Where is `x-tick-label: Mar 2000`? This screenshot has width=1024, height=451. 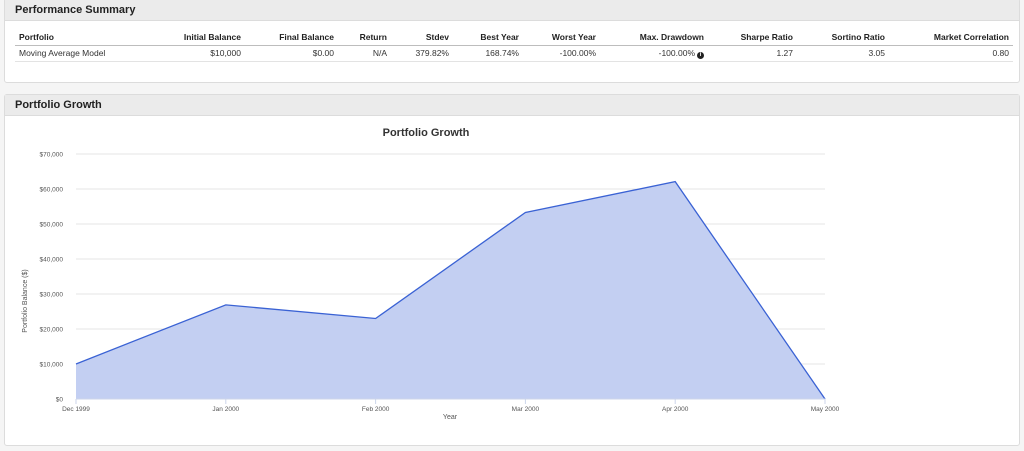
x-tick-label: Mar 2000 is located at coordinates (526, 409).